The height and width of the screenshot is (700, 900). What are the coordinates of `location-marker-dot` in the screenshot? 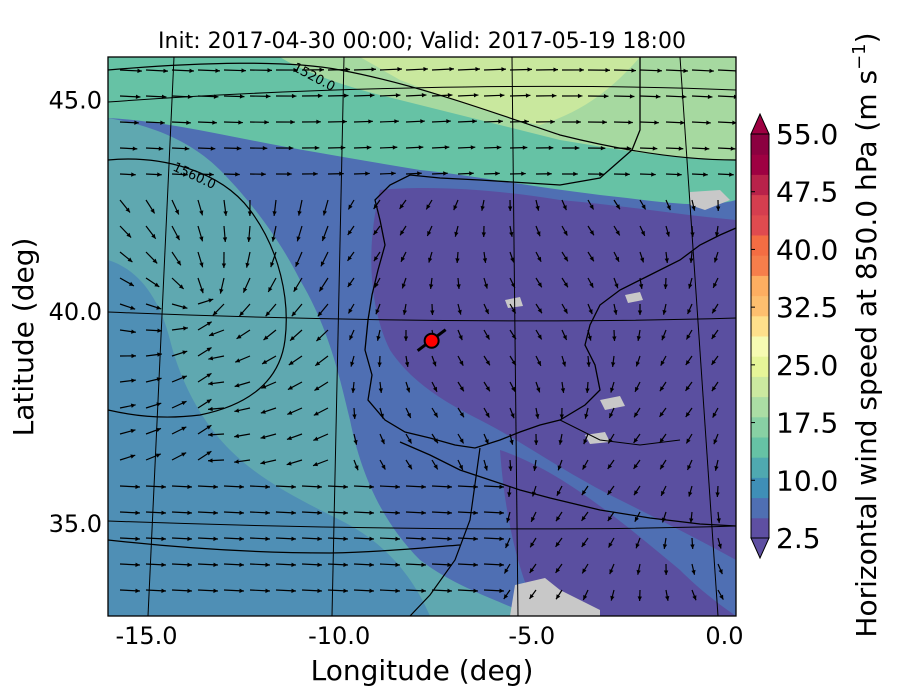 It's located at (431, 340).